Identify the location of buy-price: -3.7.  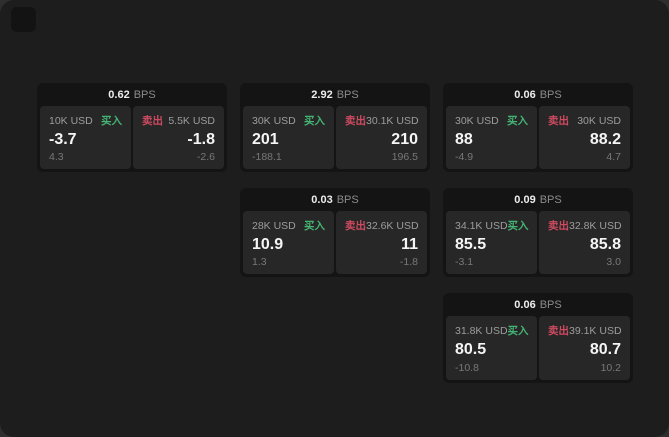
(63, 139).